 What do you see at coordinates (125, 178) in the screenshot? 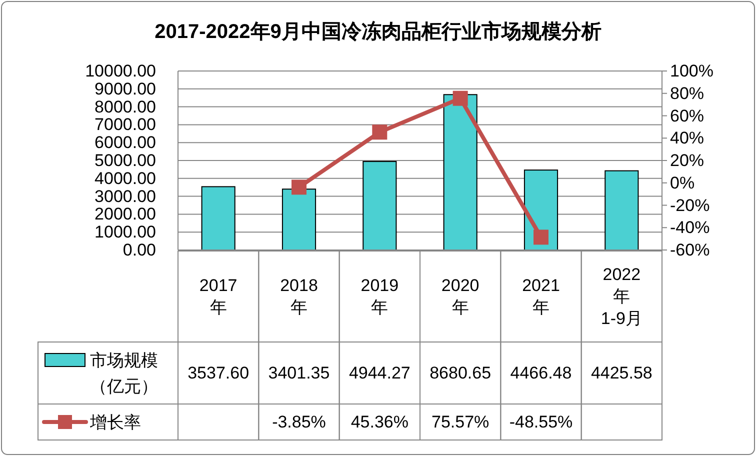
I see `y-tick-label: 4000.00` at bounding box center [125, 178].